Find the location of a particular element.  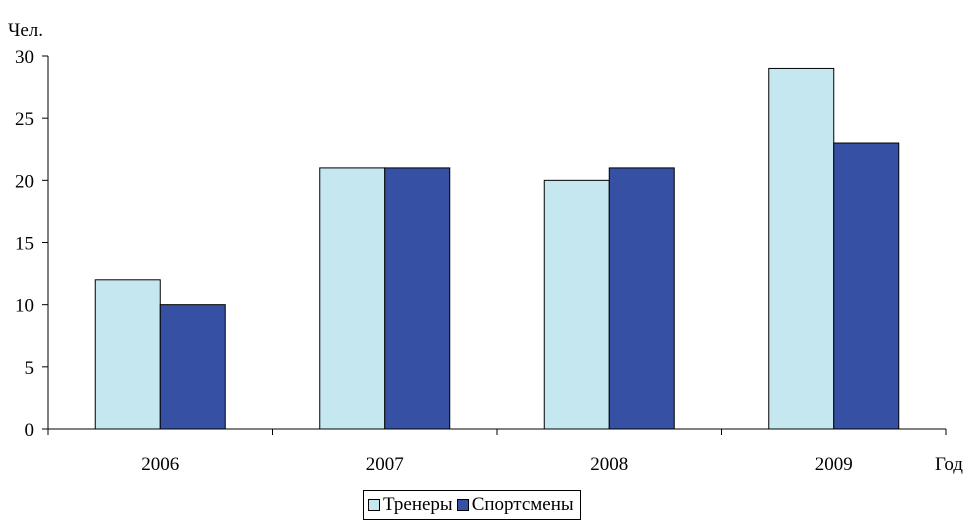

bar-athletes-2006 is located at coordinates (192, 367).